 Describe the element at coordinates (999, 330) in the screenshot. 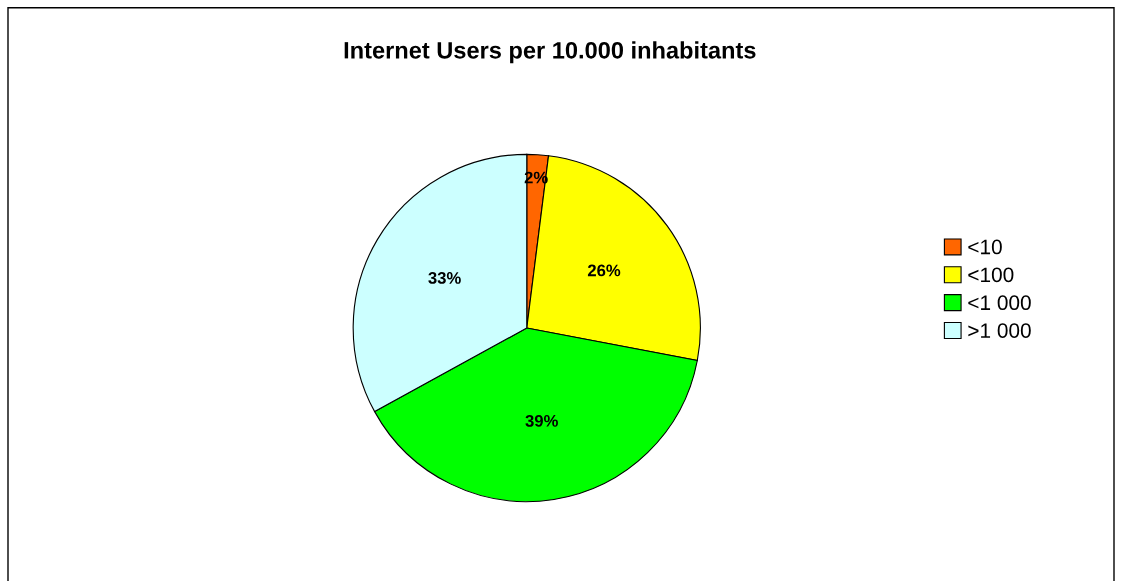

I see `legend-label: >1 000` at that location.